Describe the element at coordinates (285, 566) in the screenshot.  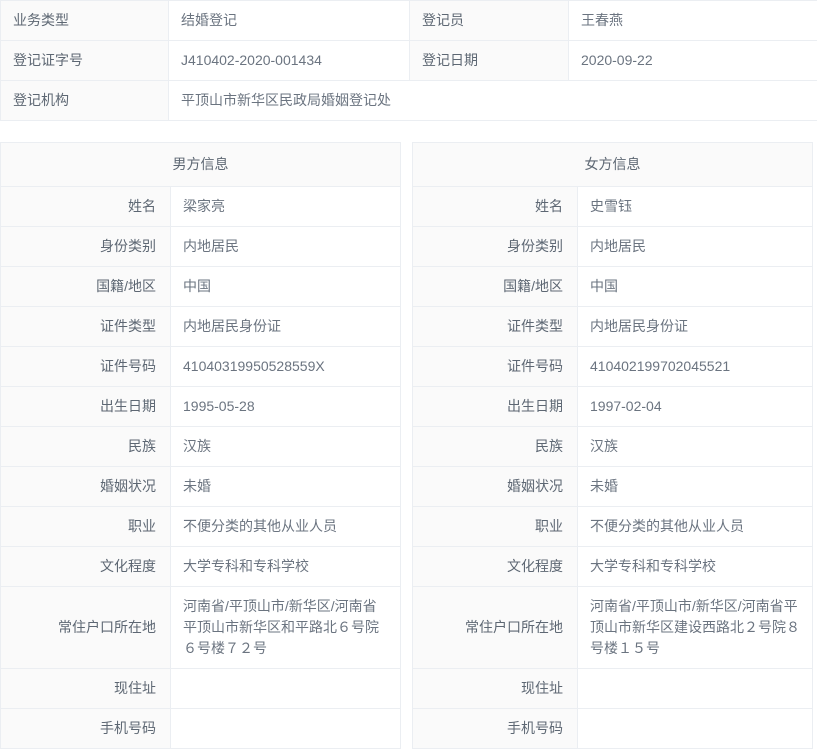
I see `male-education-value: 大学专科和专科学校` at that location.